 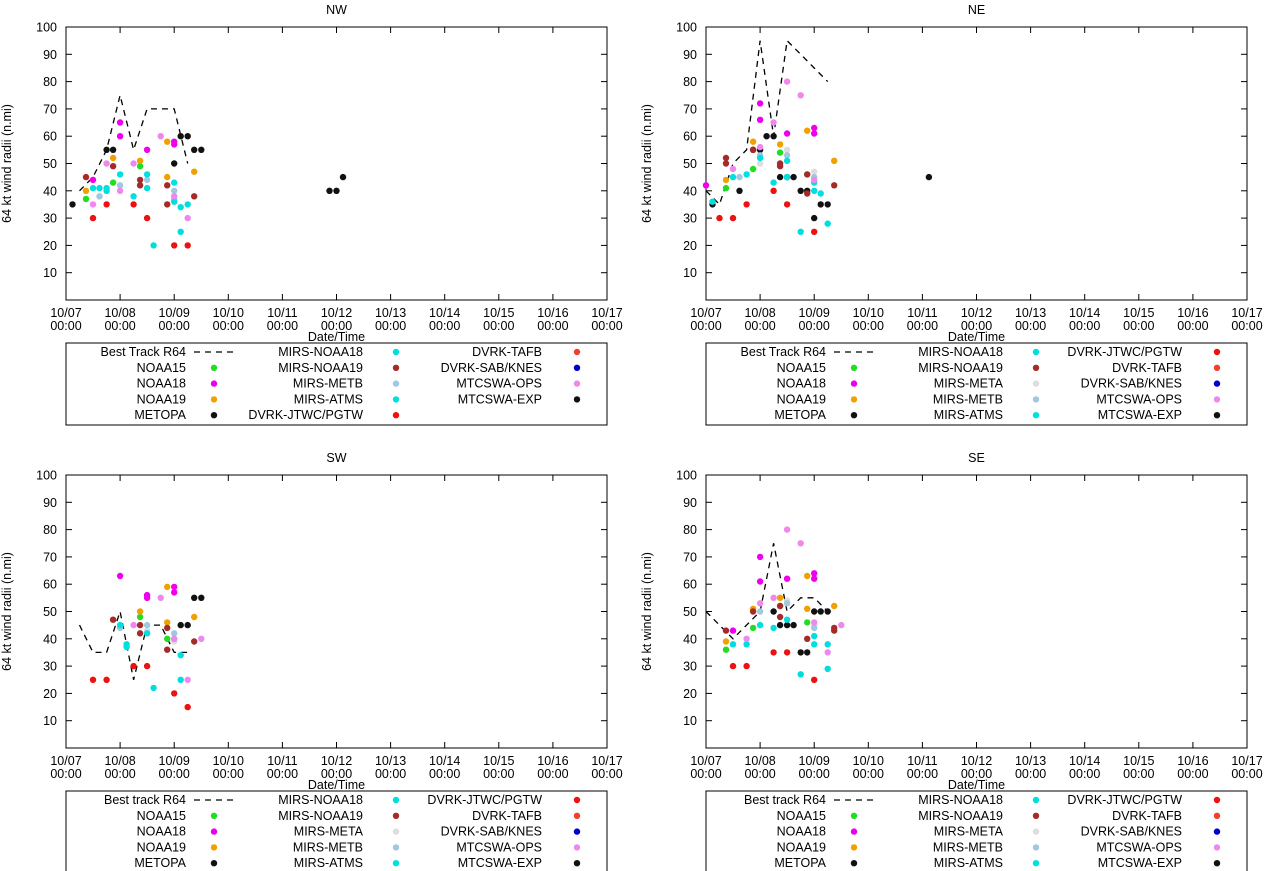 What do you see at coordinates (794, 591) in the screenshot?
I see `series-mtcswa-ops` at bounding box center [794, 591].